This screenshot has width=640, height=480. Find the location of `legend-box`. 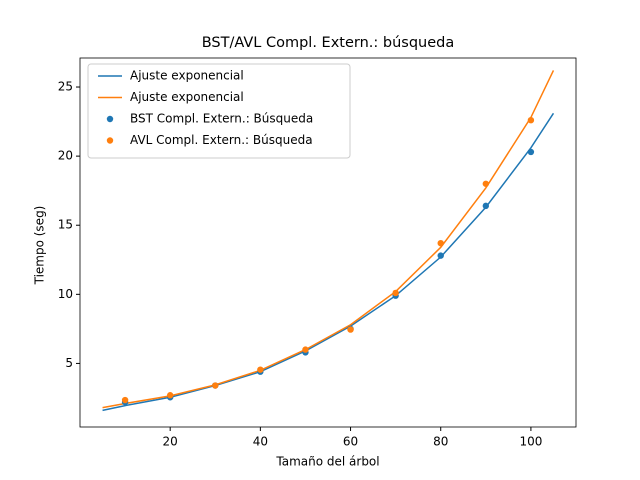

legend-box is located at coordinates (219, 111).